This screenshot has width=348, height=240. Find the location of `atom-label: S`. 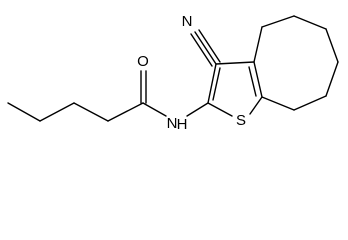

atom-label: S is located at coordinates (241, 120).